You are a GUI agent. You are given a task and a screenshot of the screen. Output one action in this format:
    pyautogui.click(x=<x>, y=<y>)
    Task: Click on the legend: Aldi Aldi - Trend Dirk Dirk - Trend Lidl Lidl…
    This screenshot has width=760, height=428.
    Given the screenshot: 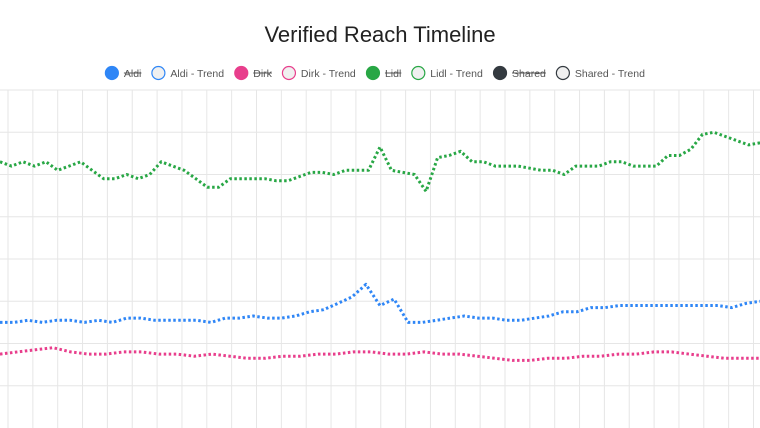 What is the action you would take?
    pyautogui.click(x=374, y=73)
    